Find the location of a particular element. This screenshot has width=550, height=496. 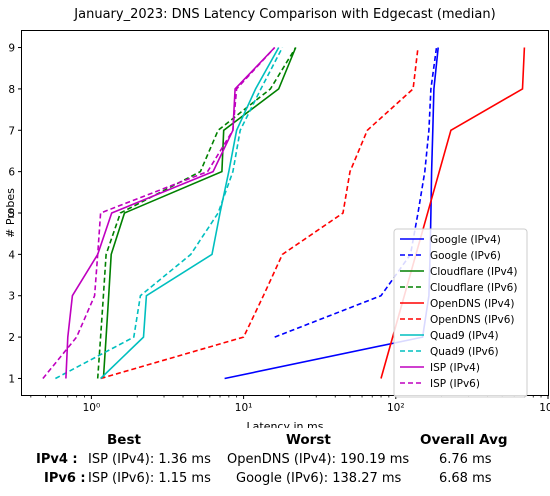

best-header: Best is located at coordinates (124, 440).